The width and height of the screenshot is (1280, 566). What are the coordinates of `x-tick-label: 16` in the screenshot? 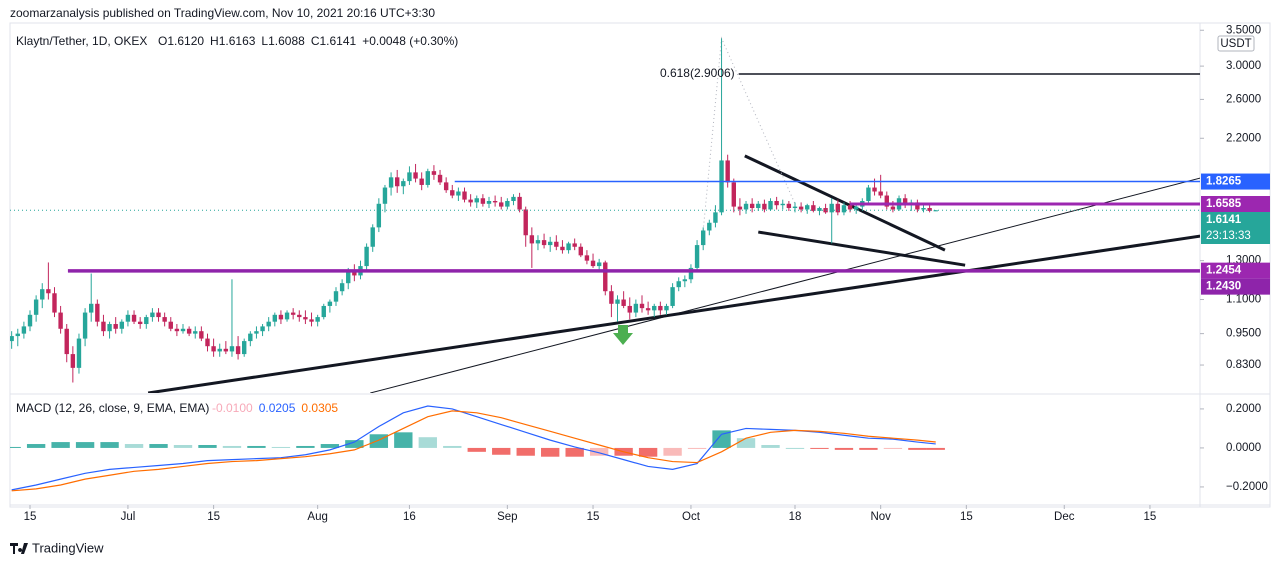 It's located at (409, 517).